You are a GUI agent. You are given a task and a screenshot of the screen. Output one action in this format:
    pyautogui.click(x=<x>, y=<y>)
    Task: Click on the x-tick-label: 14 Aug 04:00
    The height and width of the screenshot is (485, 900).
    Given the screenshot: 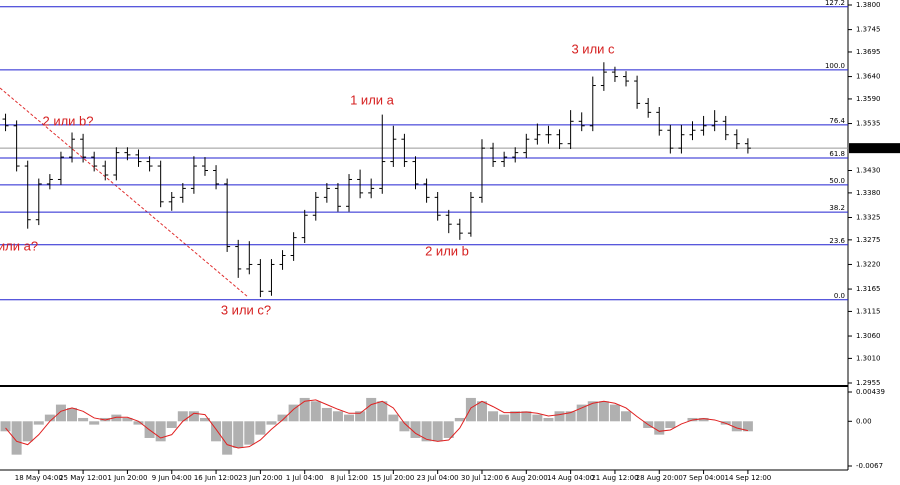 What is the action you would take?
    pyautogui.click(x=570, y=478)
    